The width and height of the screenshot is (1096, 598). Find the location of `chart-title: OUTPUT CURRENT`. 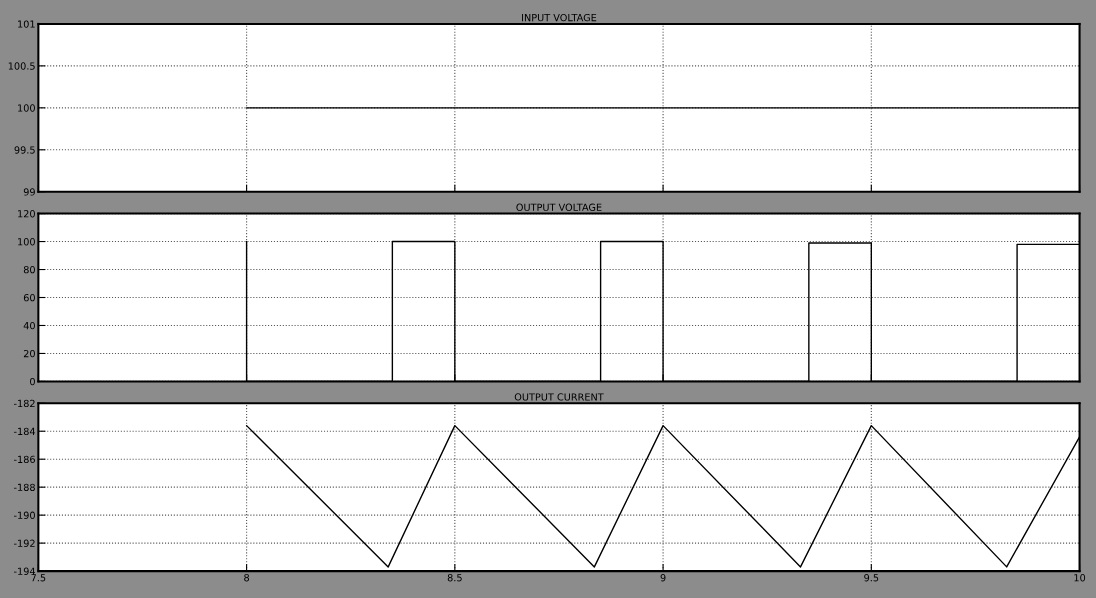

chart-title: OUTPUT CURRENT is located at coordinates (559, 397).